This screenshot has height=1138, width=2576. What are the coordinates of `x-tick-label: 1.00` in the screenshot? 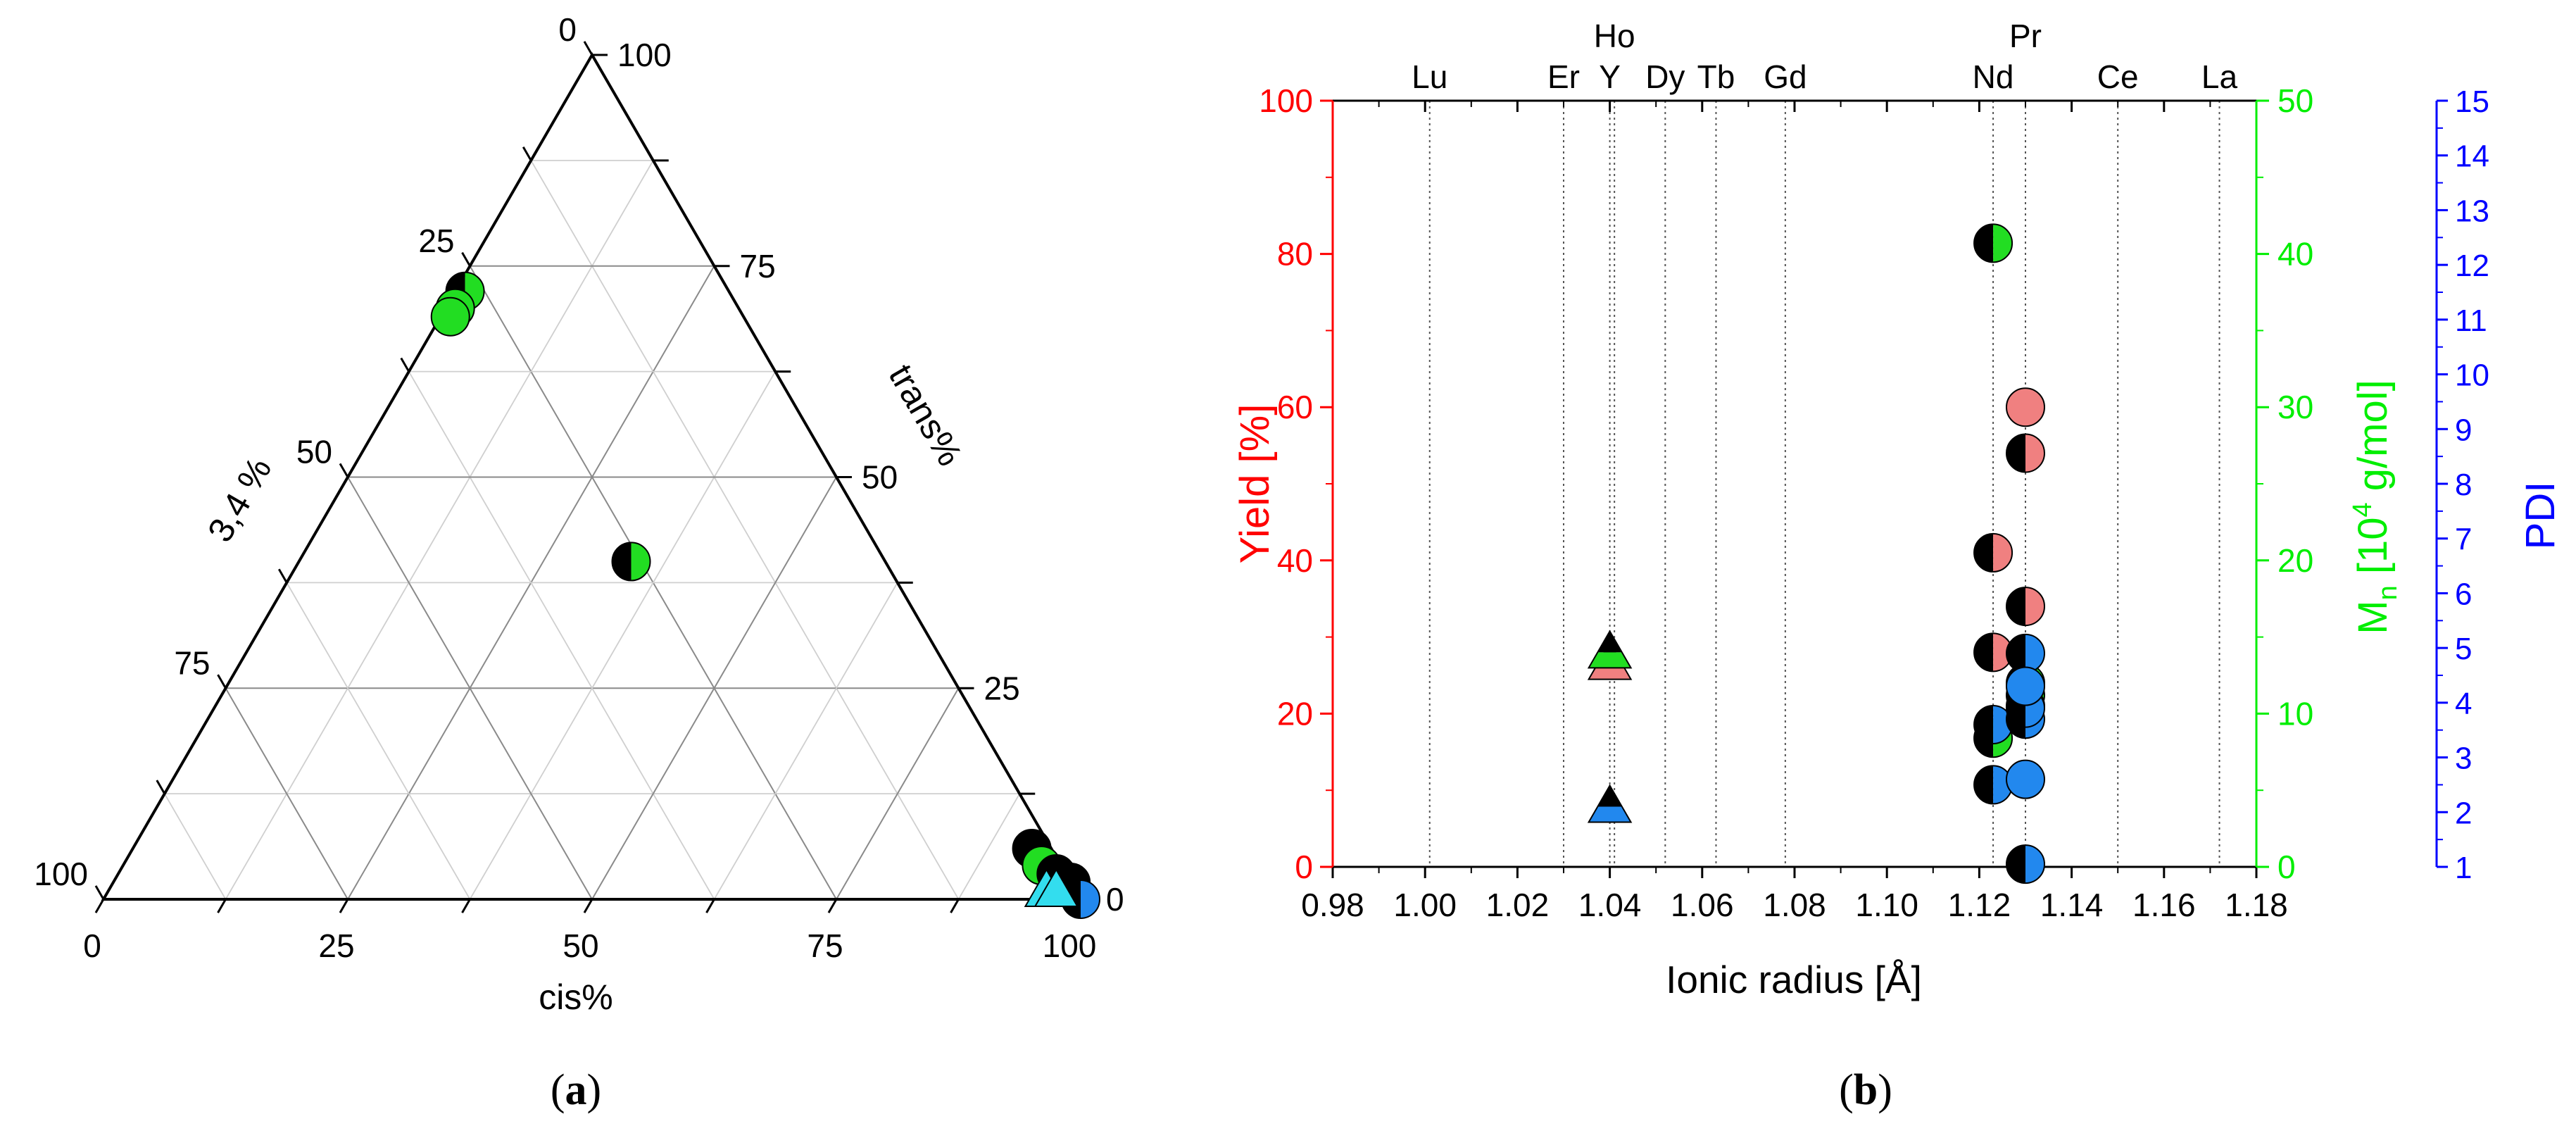 It's located at (1425, 905).